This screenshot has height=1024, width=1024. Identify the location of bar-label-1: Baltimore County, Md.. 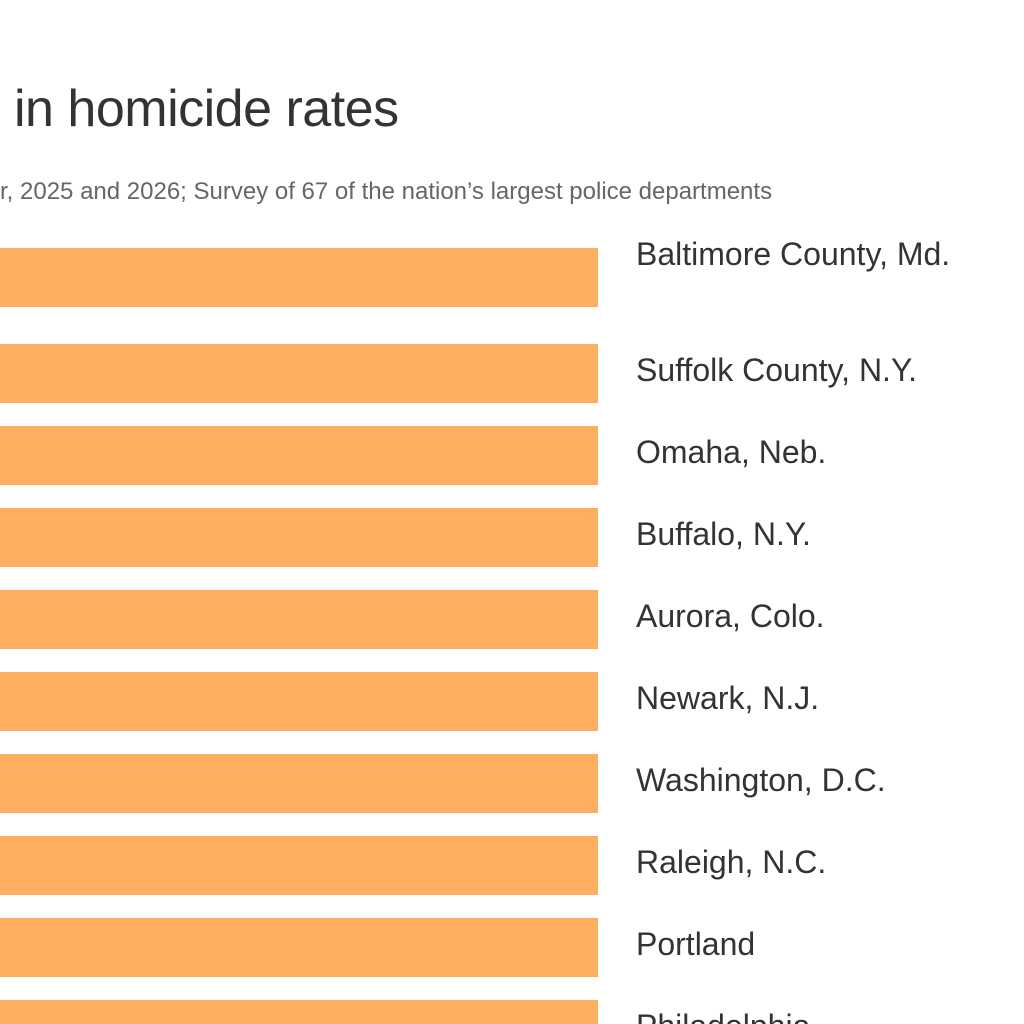
(793, 254).